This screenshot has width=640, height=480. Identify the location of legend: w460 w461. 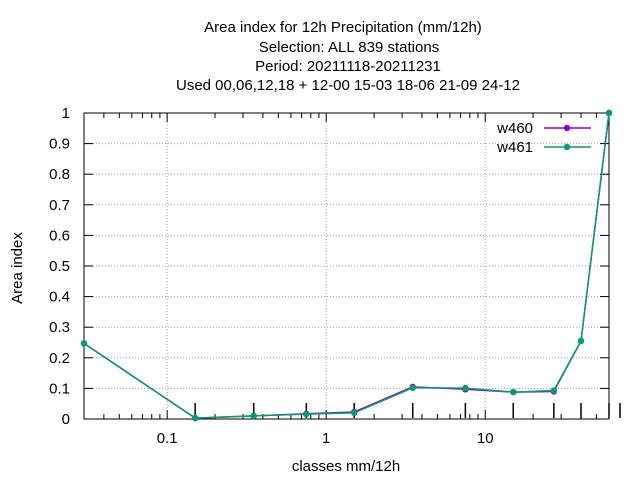
(543, 138).